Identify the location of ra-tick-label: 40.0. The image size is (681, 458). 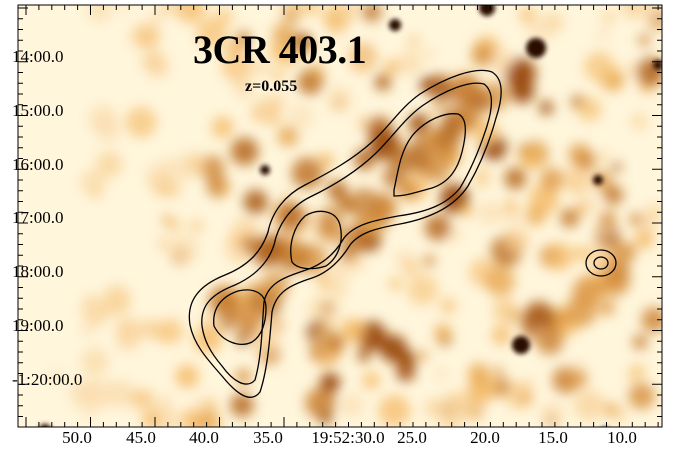
(204, 437).